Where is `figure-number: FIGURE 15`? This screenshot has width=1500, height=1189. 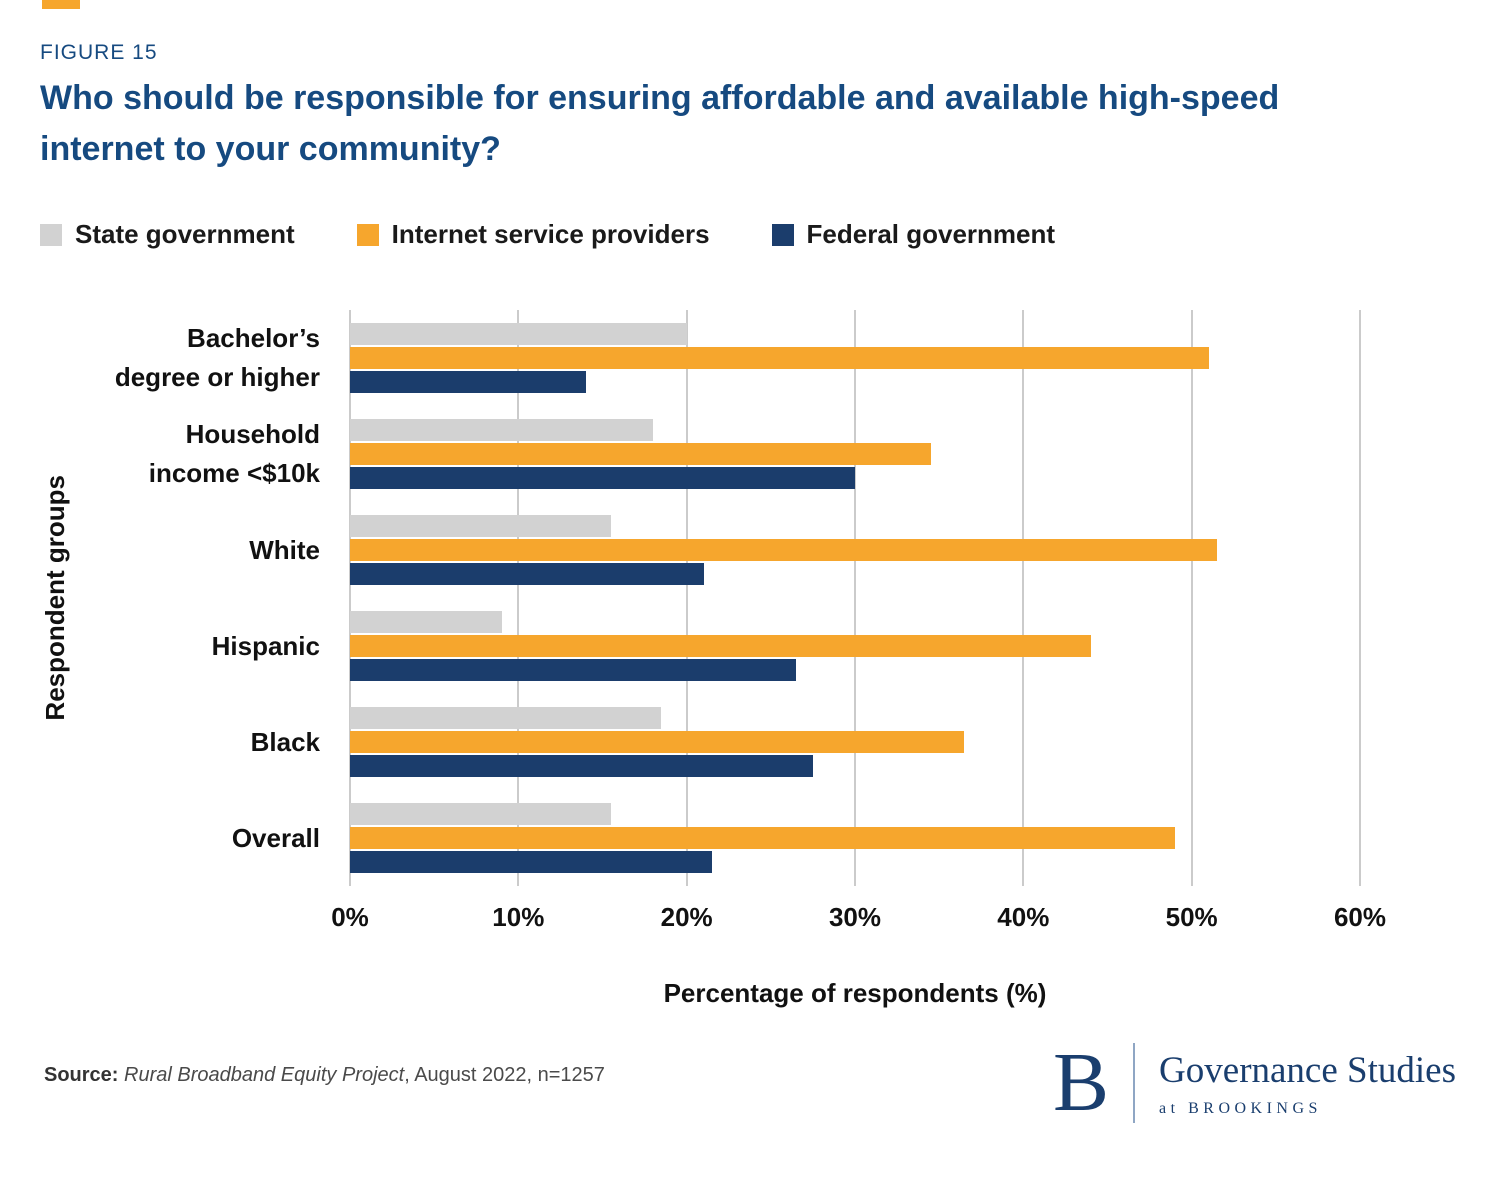
figure-number: FIGURE 15 is located at coordinates (99, 52).